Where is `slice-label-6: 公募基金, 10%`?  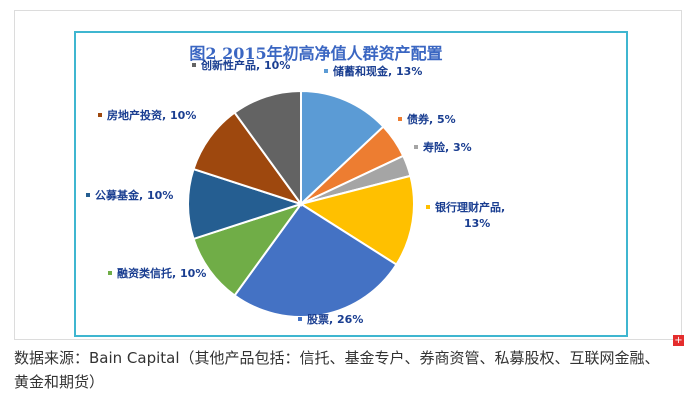
slice-label-6: 公募基金, 10% is located at coordinates (129, 195).